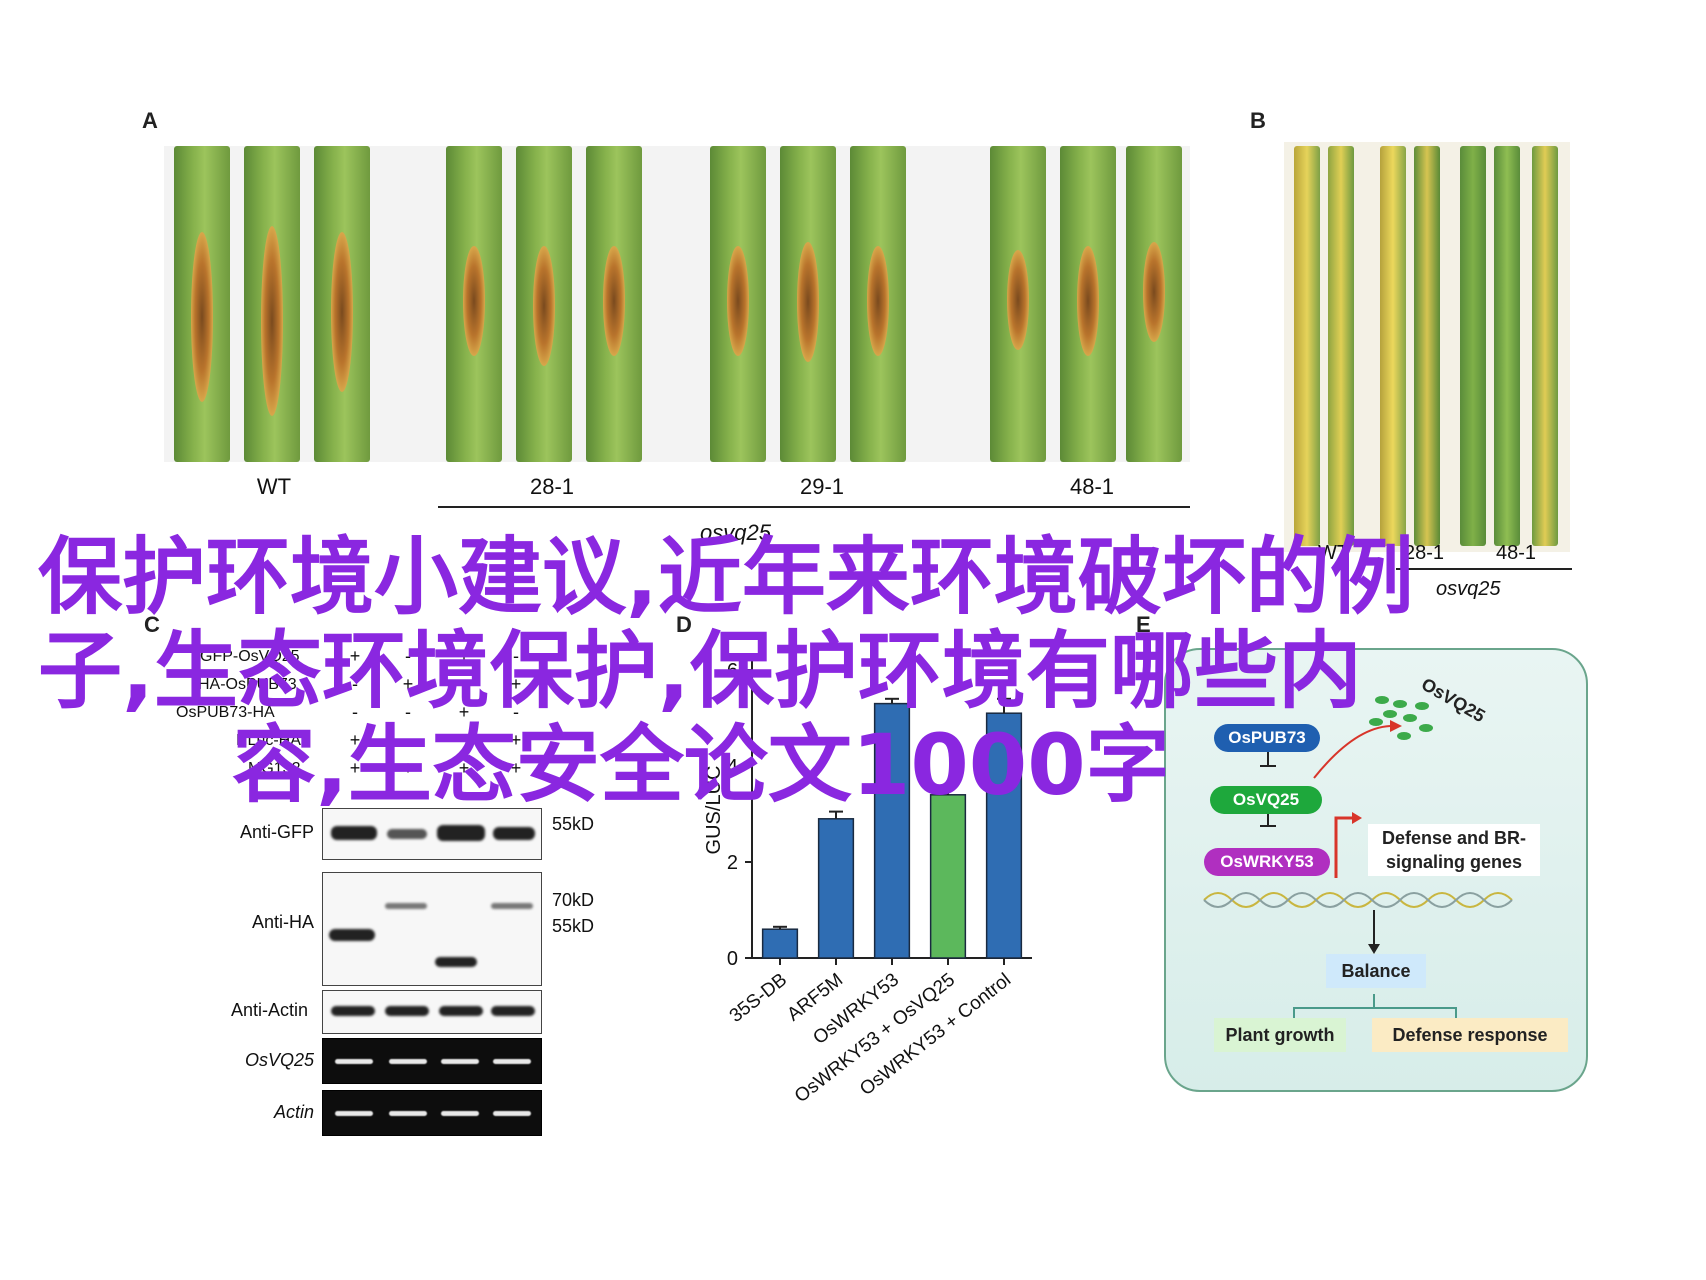 The height and width of the screenshot is (1280, 1706). Describe the element at coordinates (1280, 1035) in the screenshot. I see `node-plant-growth: Plant growth` at that location.